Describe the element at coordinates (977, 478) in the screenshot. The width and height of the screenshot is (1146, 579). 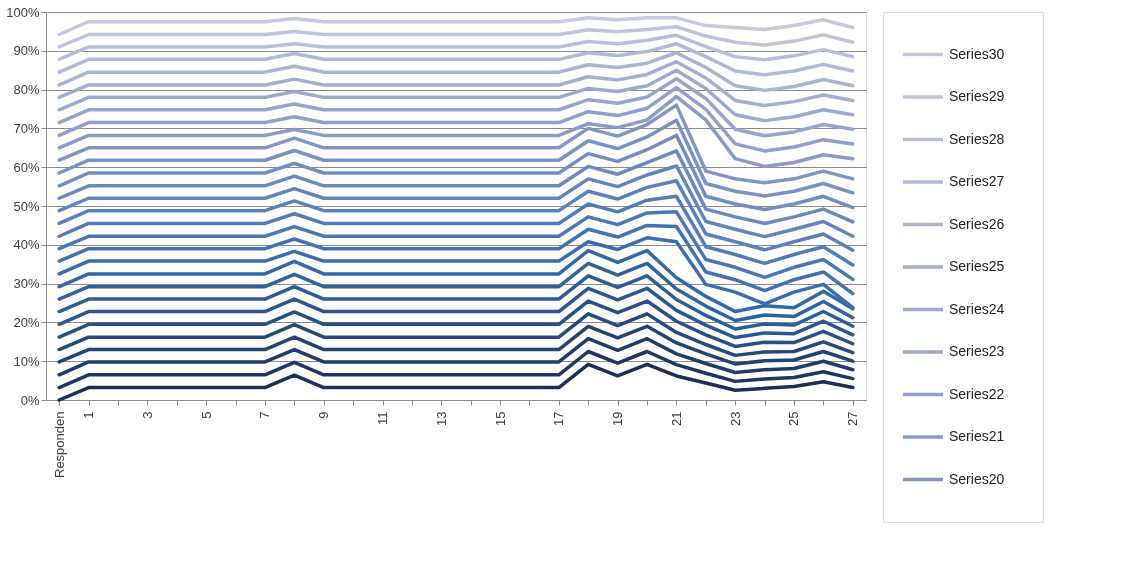
I see `legend-label: Series20` at that location.